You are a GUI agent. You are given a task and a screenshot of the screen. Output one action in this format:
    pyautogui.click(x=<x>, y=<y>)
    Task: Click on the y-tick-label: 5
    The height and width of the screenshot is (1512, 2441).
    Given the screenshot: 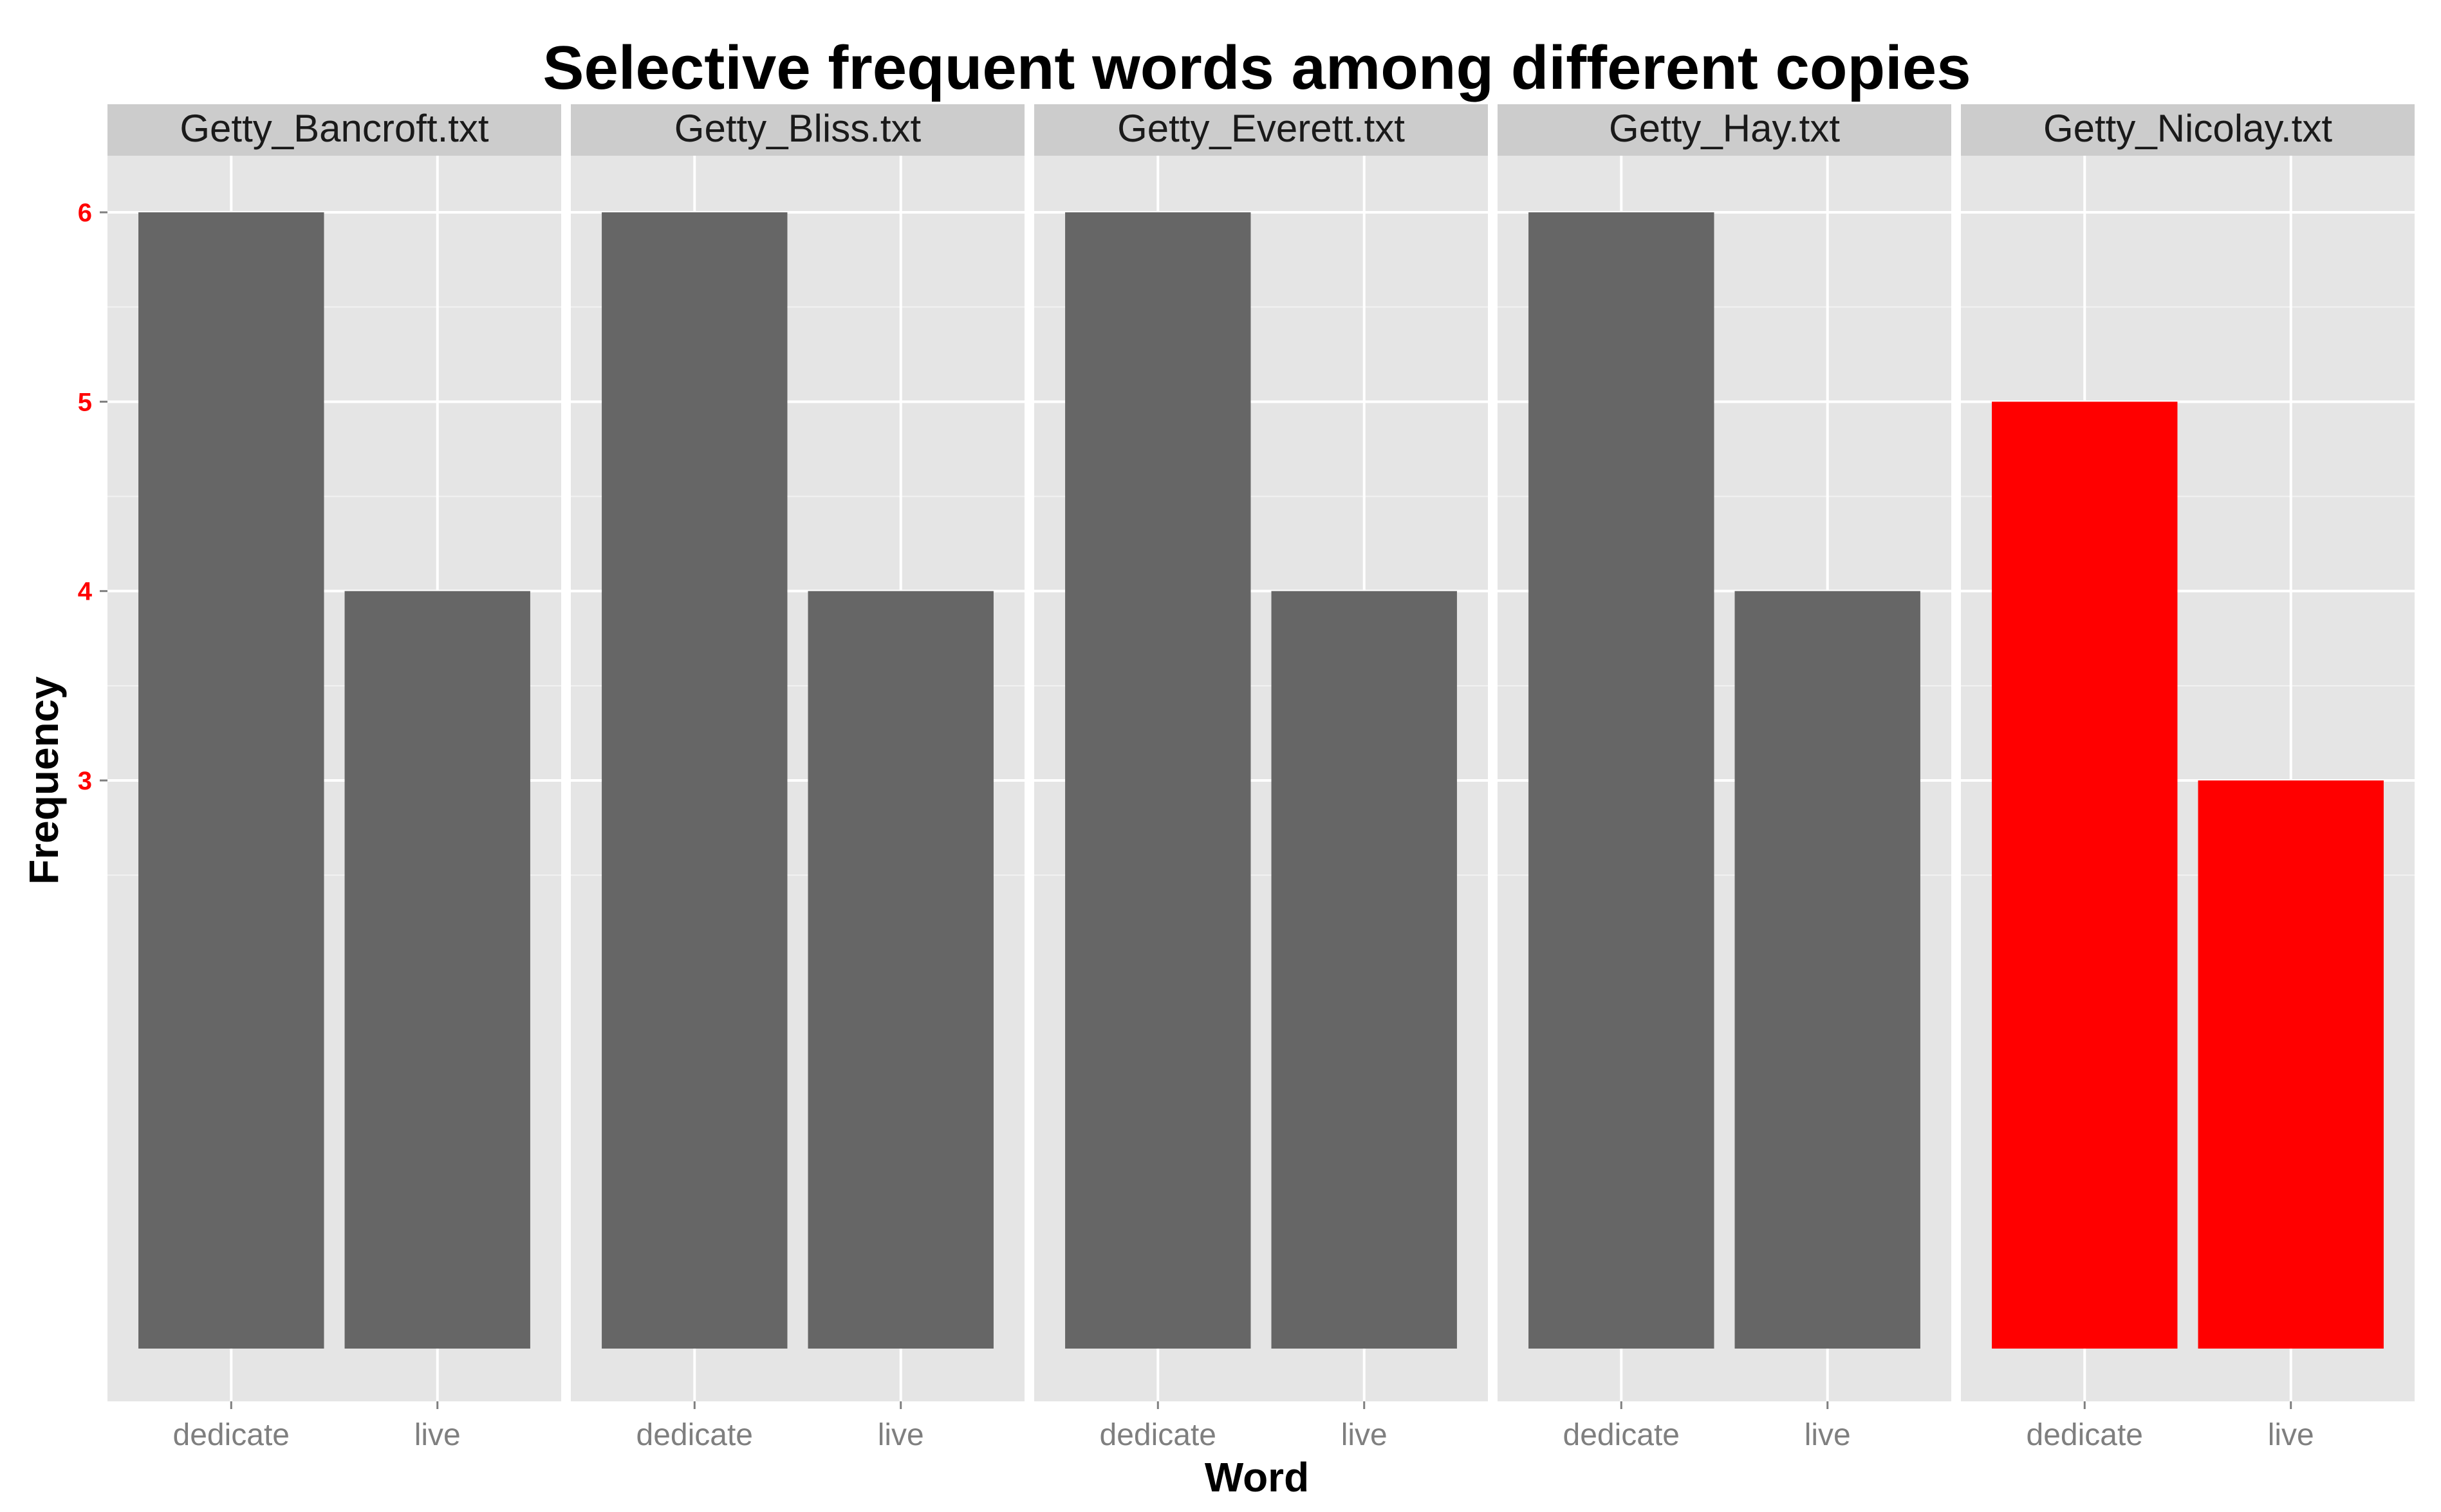 What is the action you would take?
    pyautogui.click(x=85, y=402)
    